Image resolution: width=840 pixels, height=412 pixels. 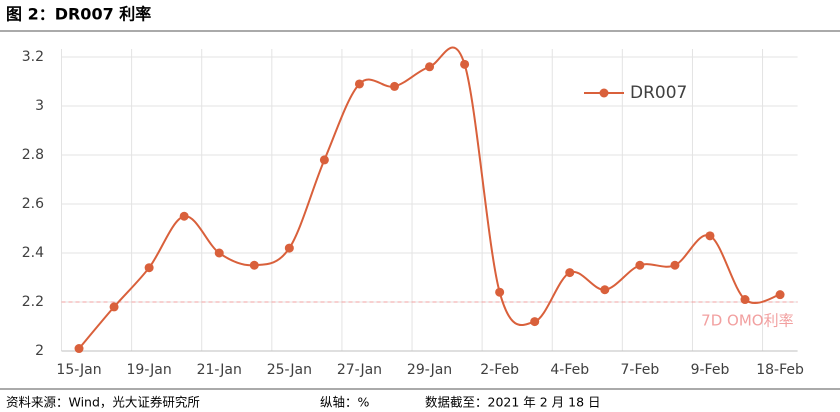 I want to click on y-tick-label: 3, so click(x=39, y=106).